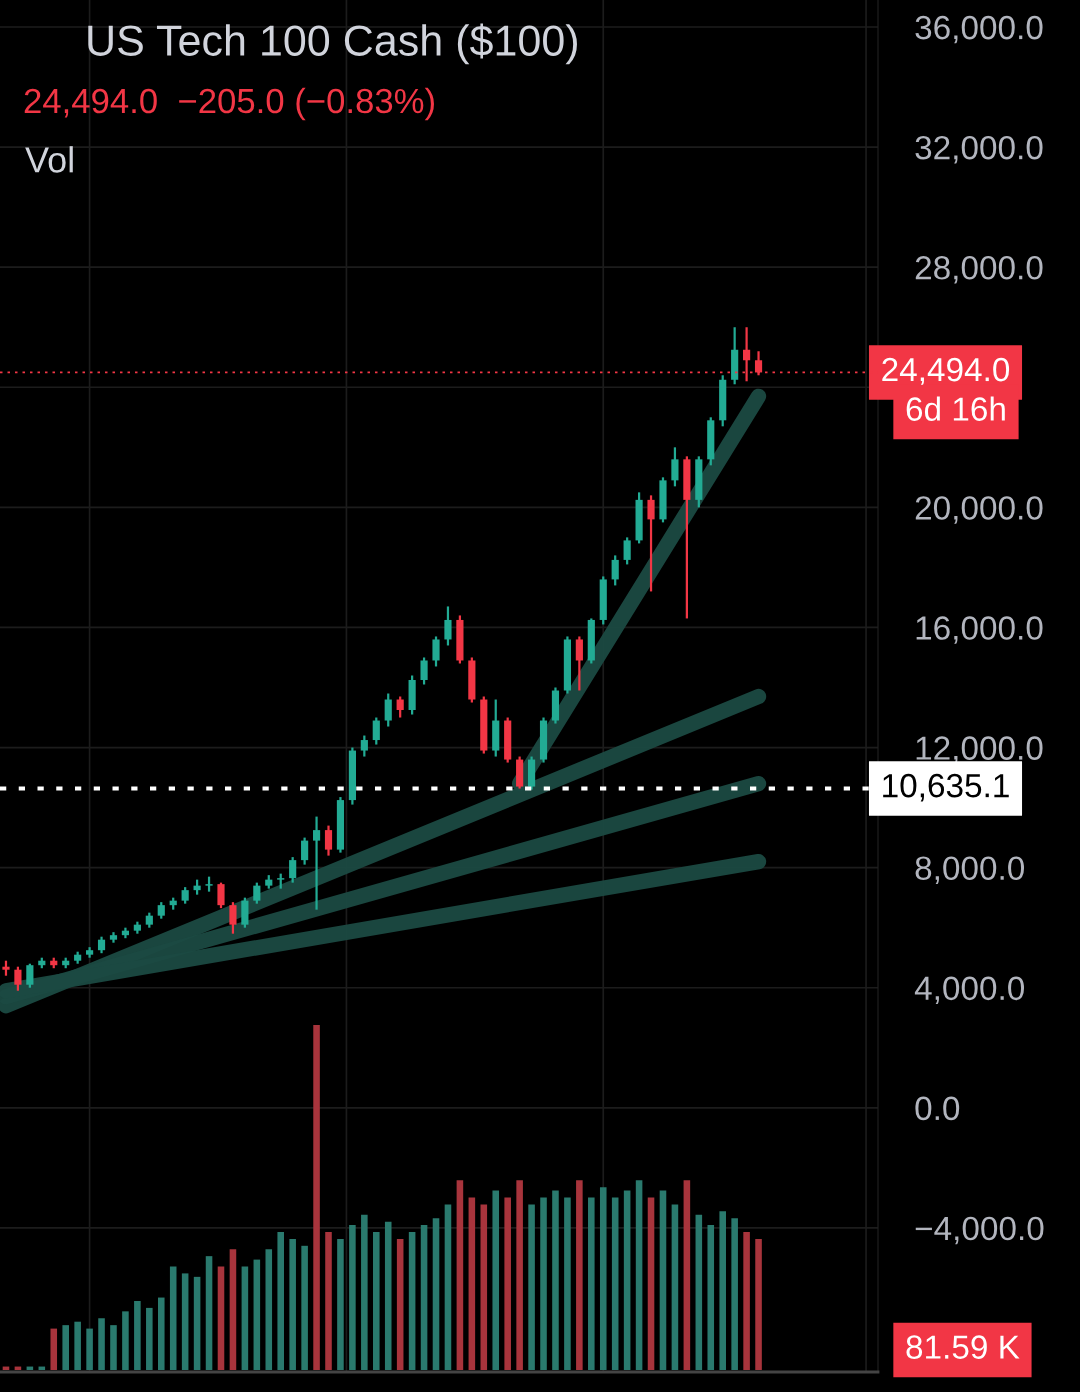 The width and height of the screenshot is (1080, 1392). Describe the element at coordinates (955, 408) in the screenshot. I see `text: 6d 16h` at that location.